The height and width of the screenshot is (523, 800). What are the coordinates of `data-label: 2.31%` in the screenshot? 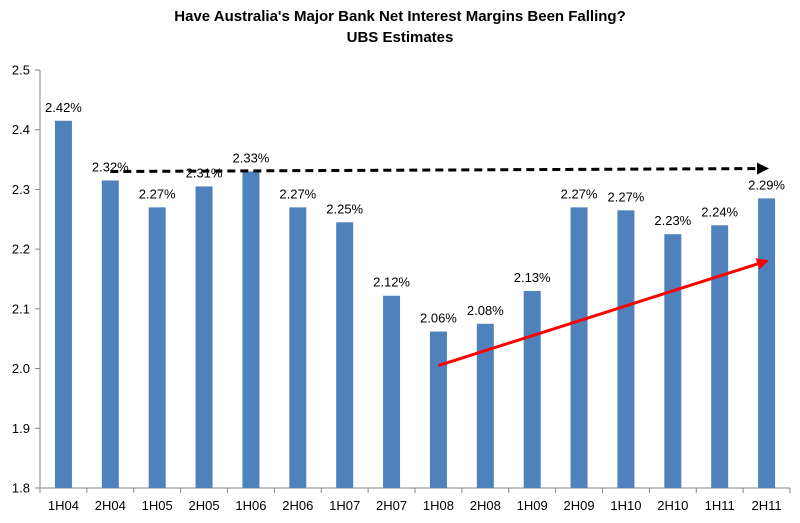 It's located at (204, 172).